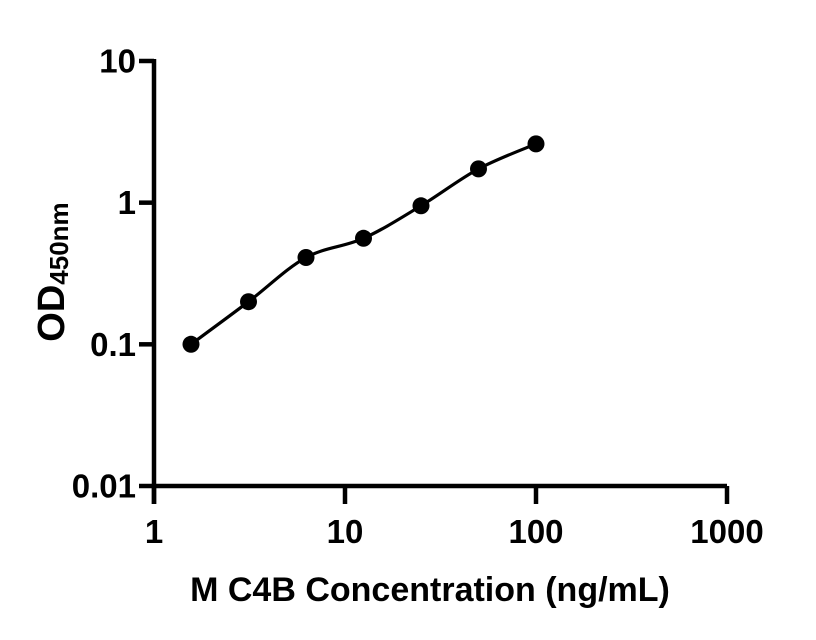 This screenshot has height=640, width=816. Describe the element at coordinates (146, 273) in the screenshot. I see `y-axis-ticks` at that location.